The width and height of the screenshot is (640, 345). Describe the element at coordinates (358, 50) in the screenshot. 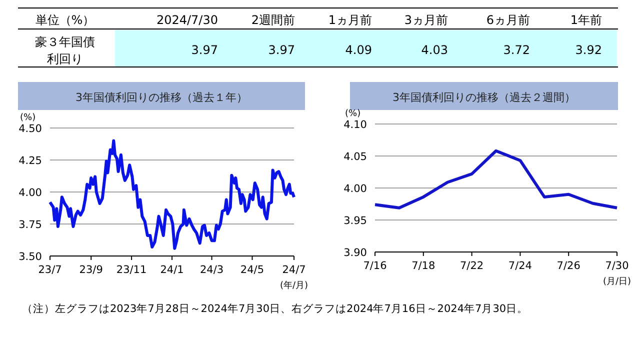

I see `data-label: 4.09` at that location.